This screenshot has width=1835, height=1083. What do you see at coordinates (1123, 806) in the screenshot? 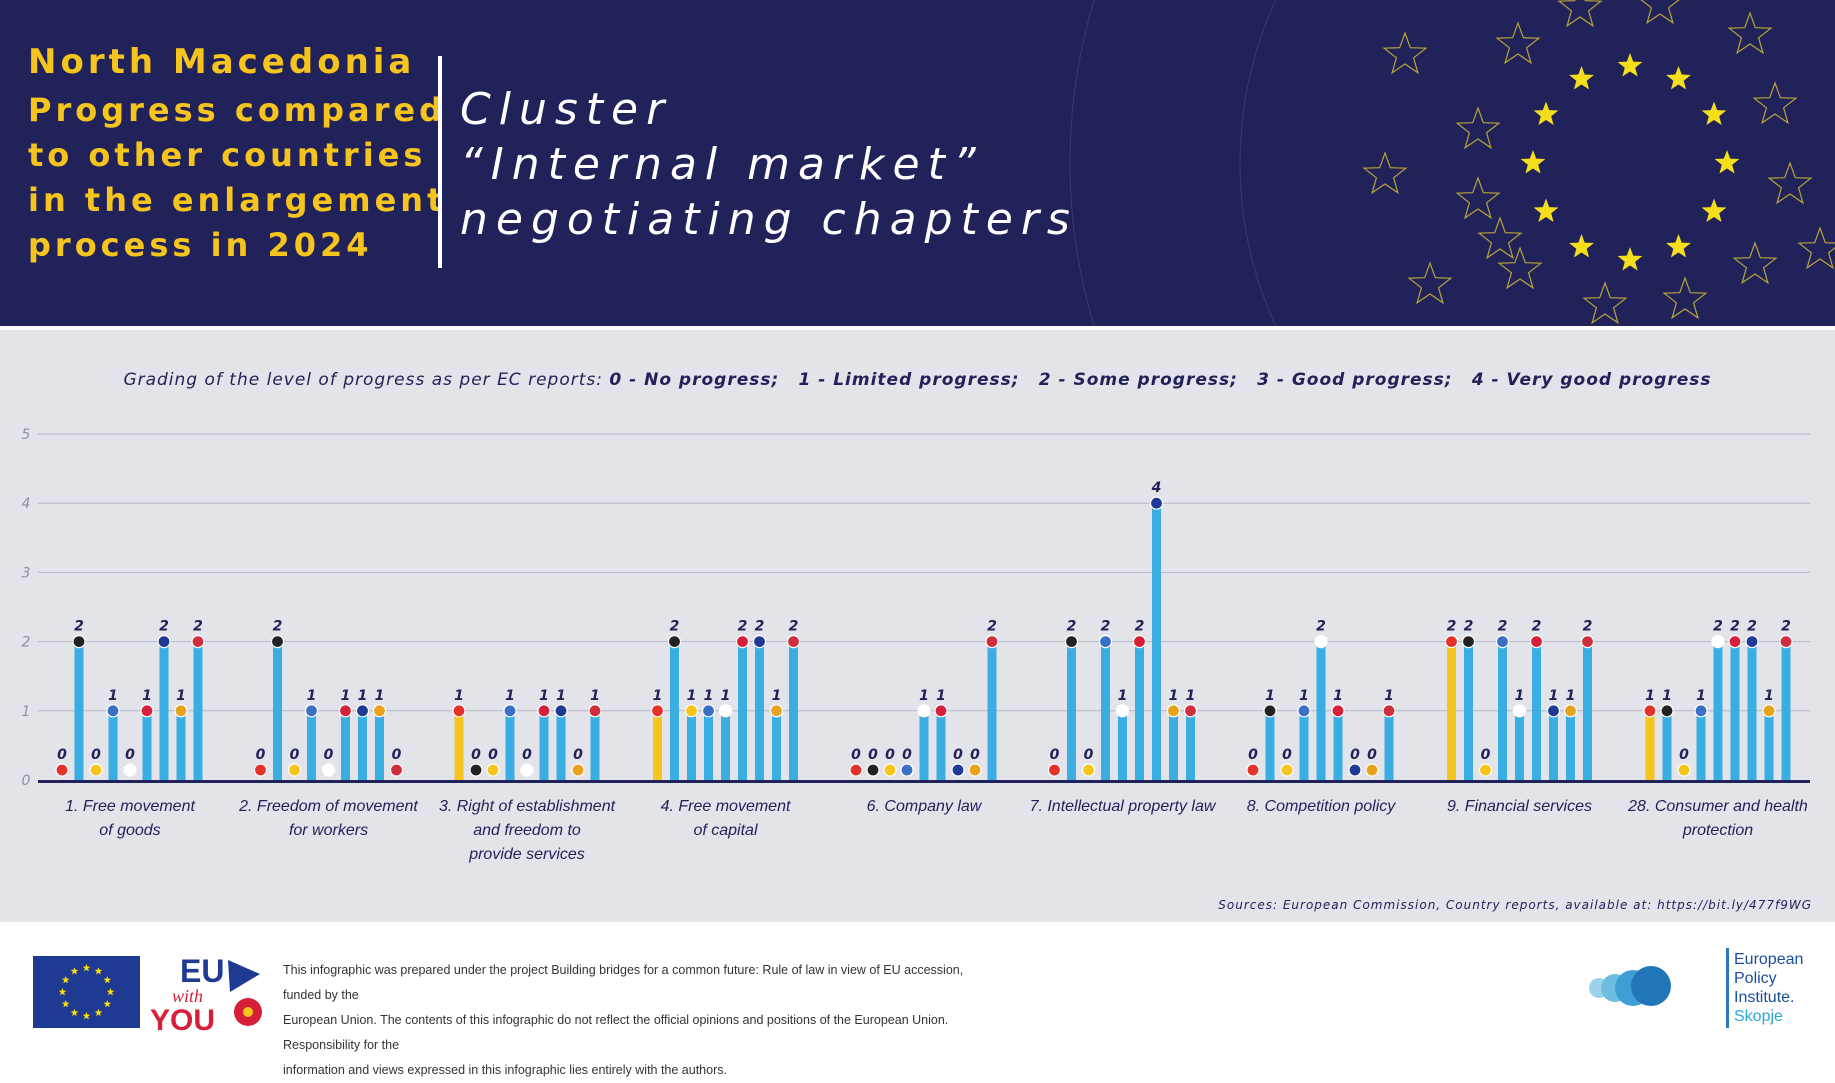
I see `category-label: 7. Intellectual property law` at bounding box center [1123, 806].